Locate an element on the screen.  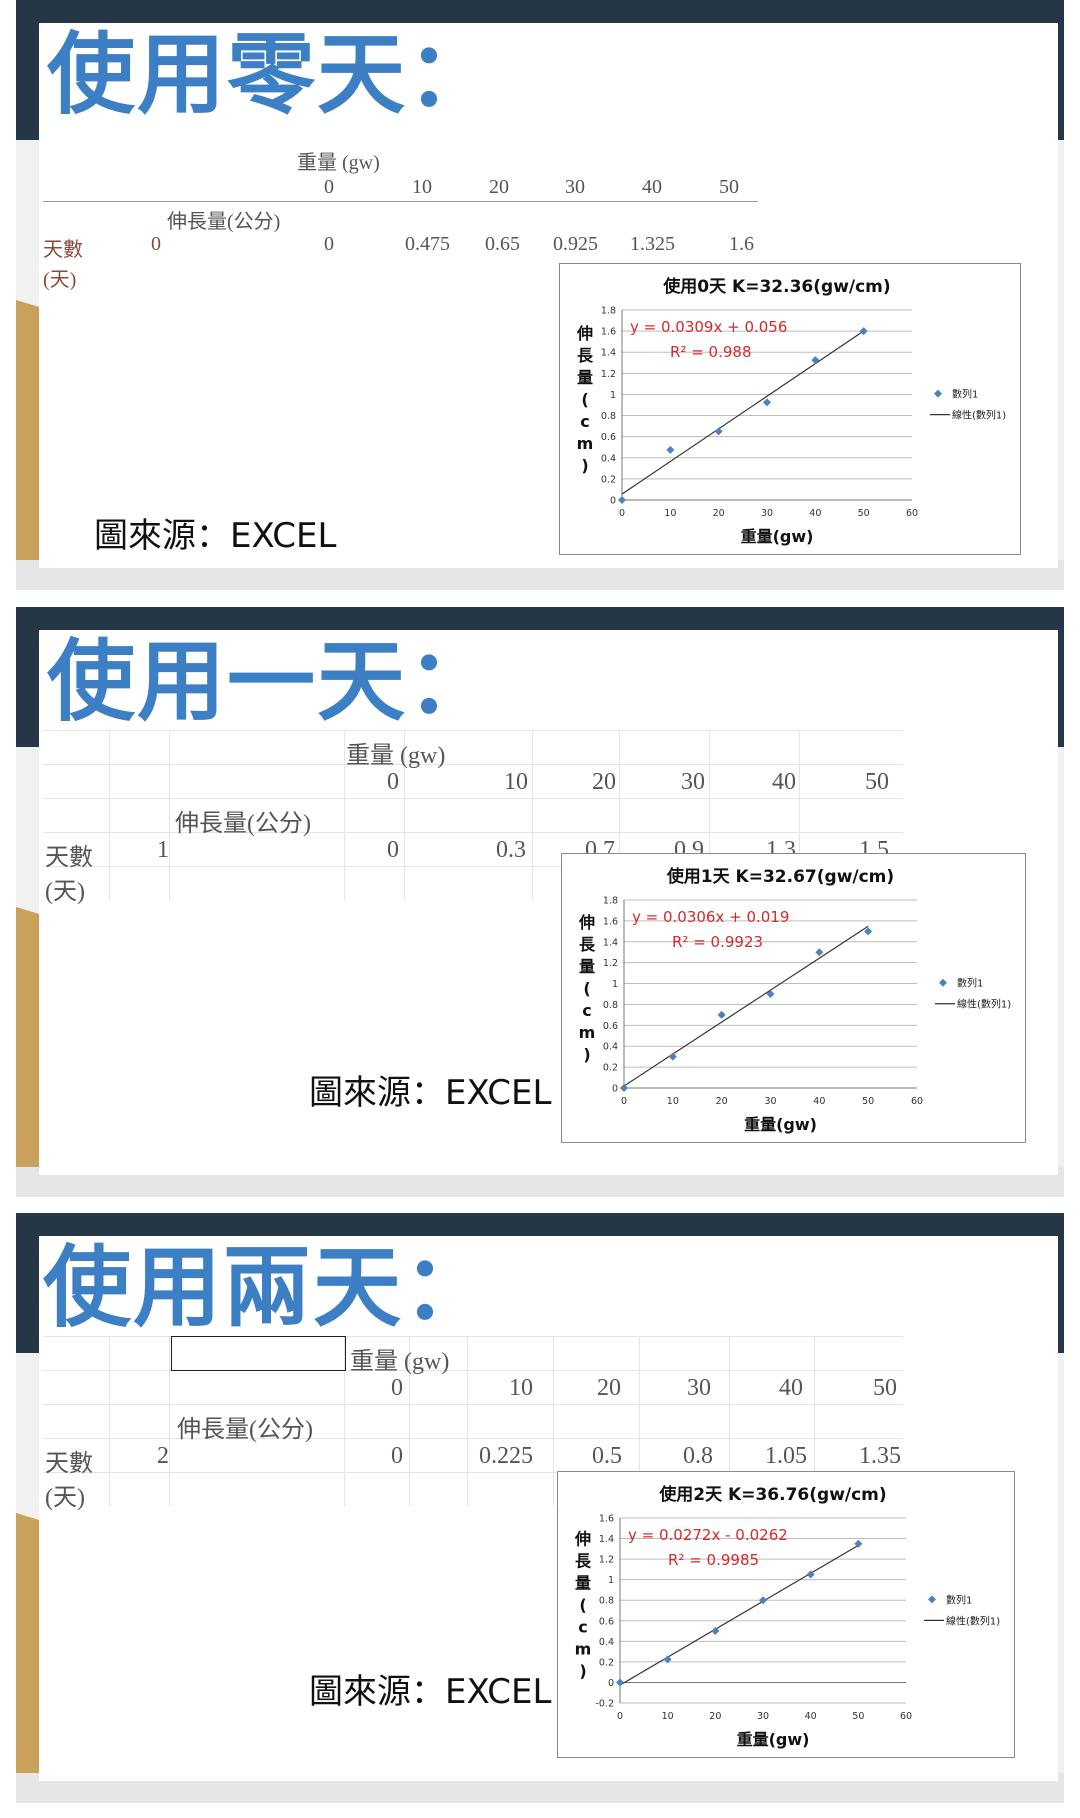
days-value: 2 is located at coordinates (163, 1456).